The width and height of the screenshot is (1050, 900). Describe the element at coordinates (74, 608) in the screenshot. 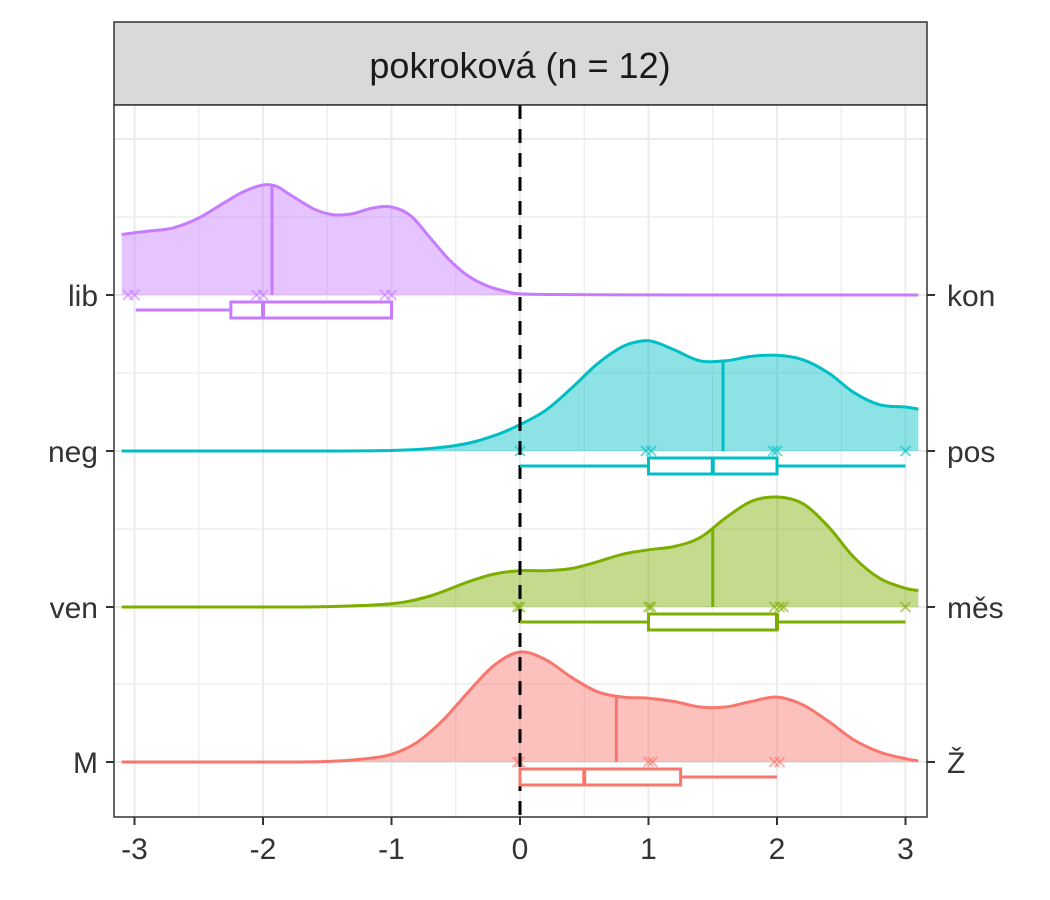

I see `y-tick-label-left: ven` at that location.